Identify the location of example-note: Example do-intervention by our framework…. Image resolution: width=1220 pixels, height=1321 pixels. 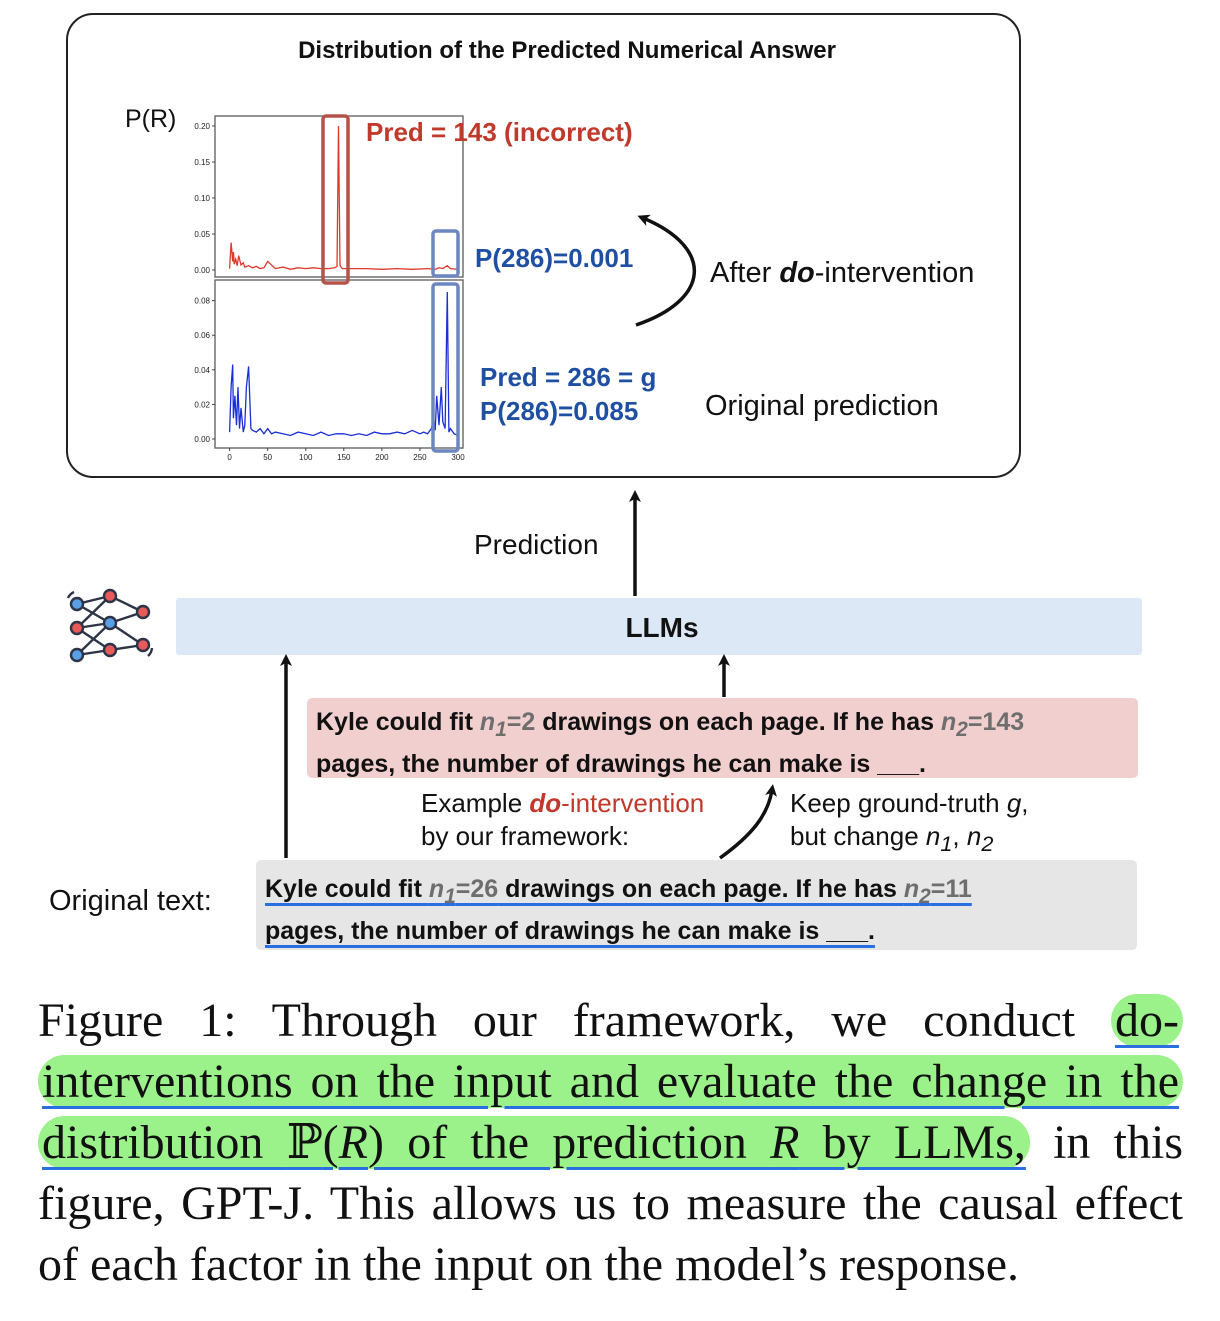
(581, 820).